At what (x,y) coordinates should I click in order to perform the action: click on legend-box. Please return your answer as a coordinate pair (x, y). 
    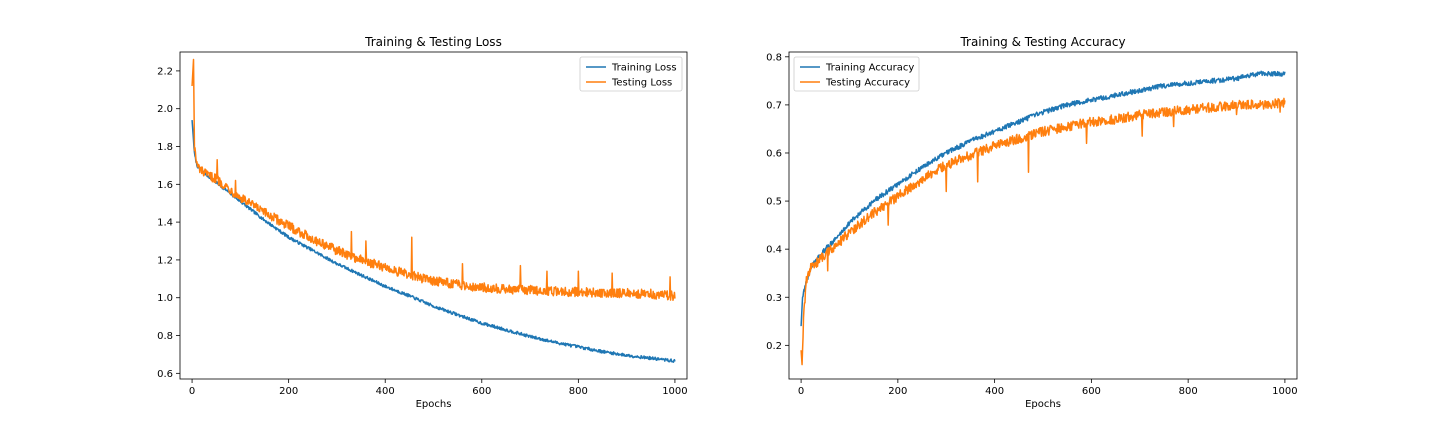
    Looking at the image, I should click on (856, 74).